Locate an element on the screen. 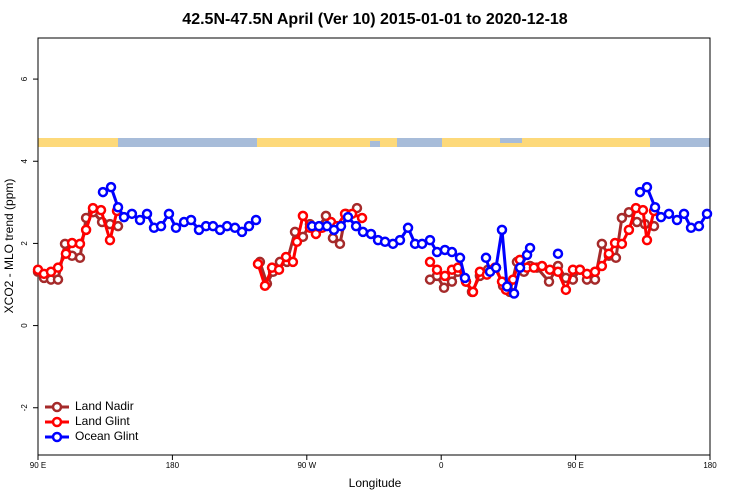  x-tick-label: 90 W is located at coordinates (306, 465).